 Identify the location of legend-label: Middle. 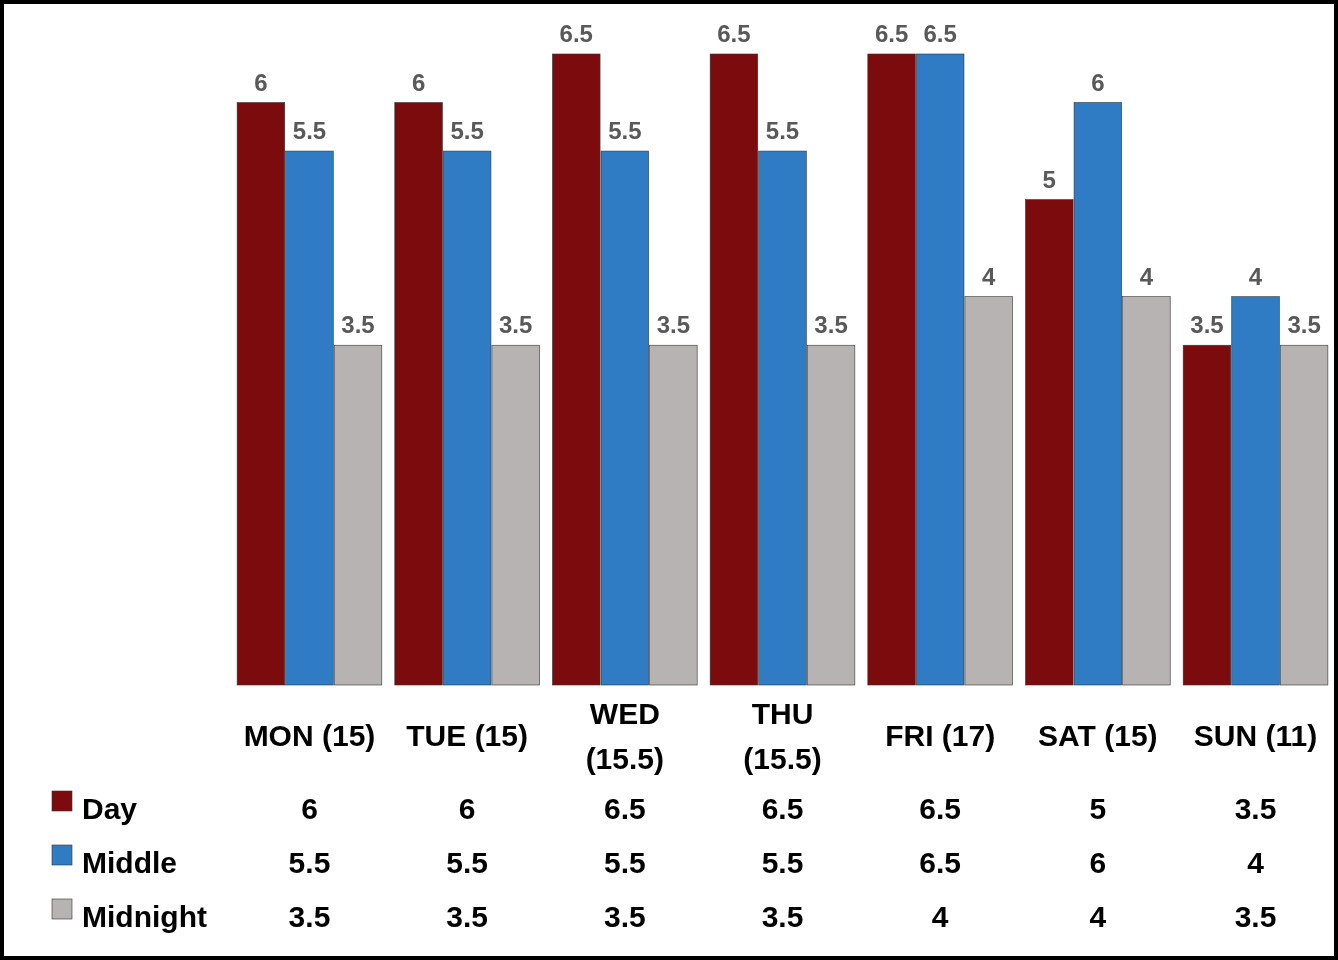
(129, 862).